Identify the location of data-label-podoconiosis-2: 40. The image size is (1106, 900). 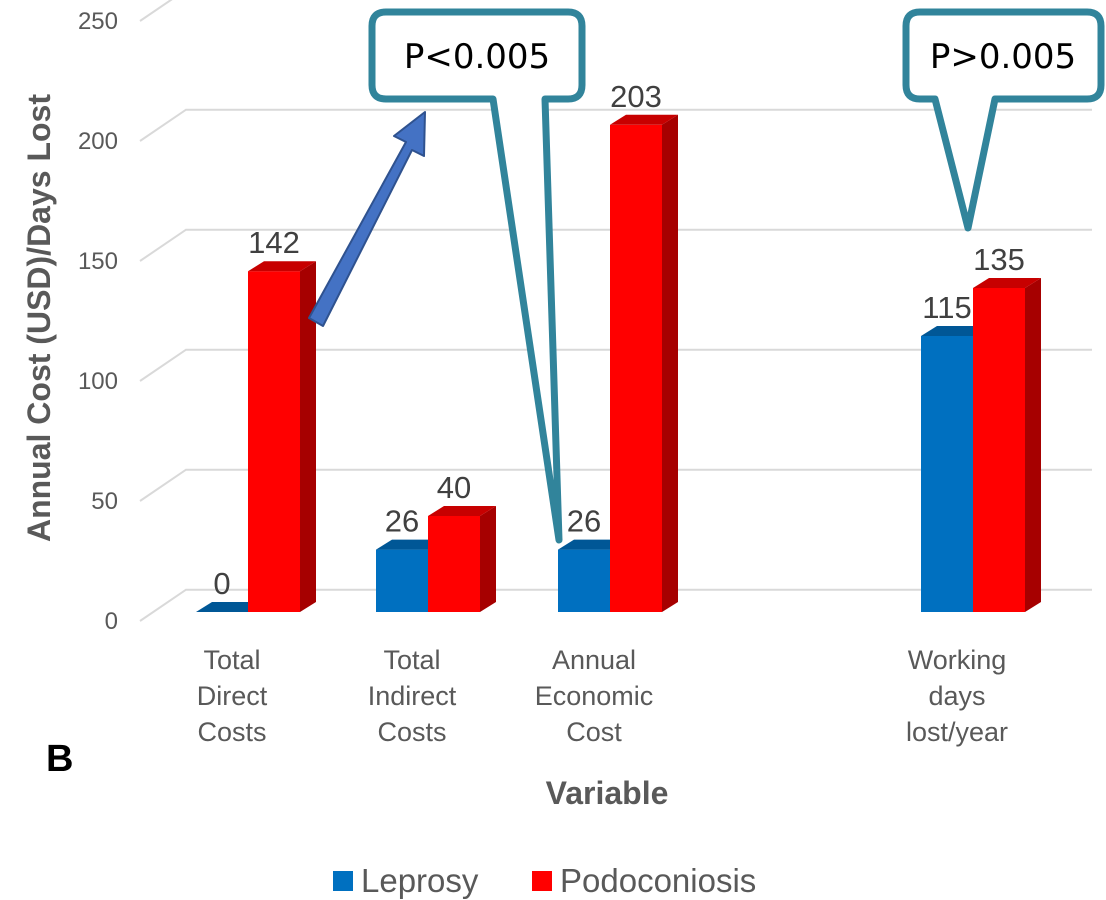
(454, 487).